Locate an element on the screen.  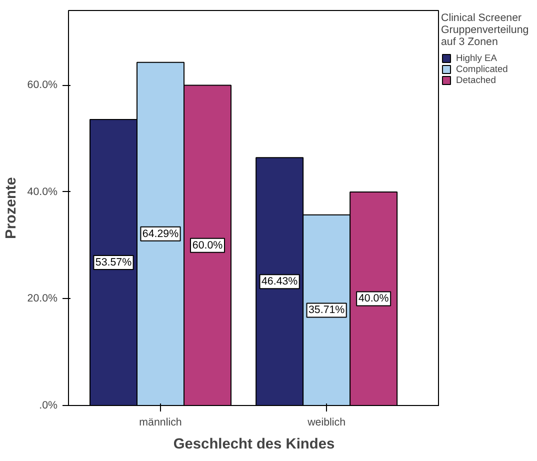
y-tick-label: 60.0% is located at coordinates (42, 85).